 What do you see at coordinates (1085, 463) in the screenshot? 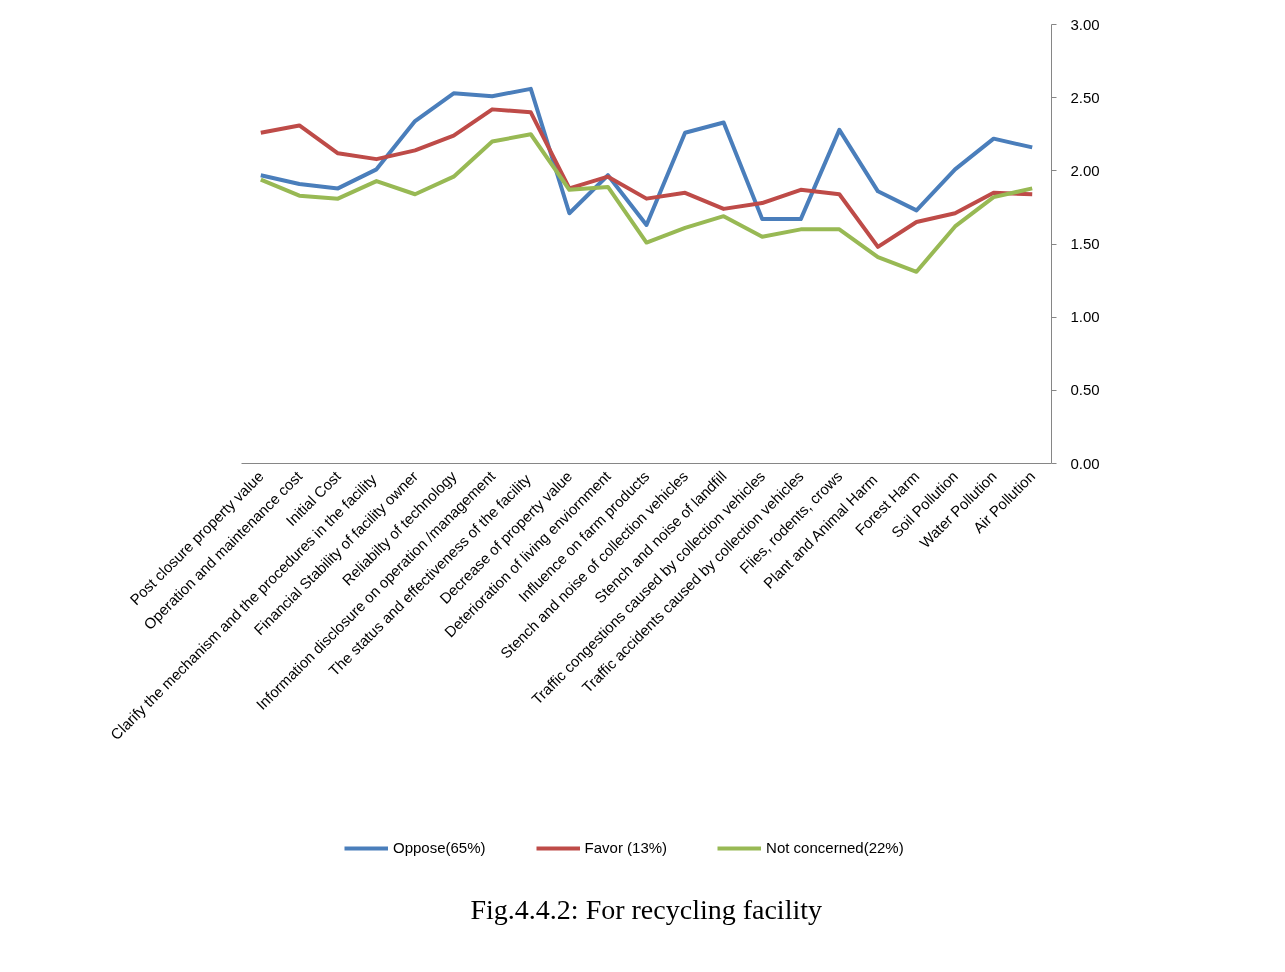
I see `y-tick-label: 0.00` at bounding box center [1085, 463].